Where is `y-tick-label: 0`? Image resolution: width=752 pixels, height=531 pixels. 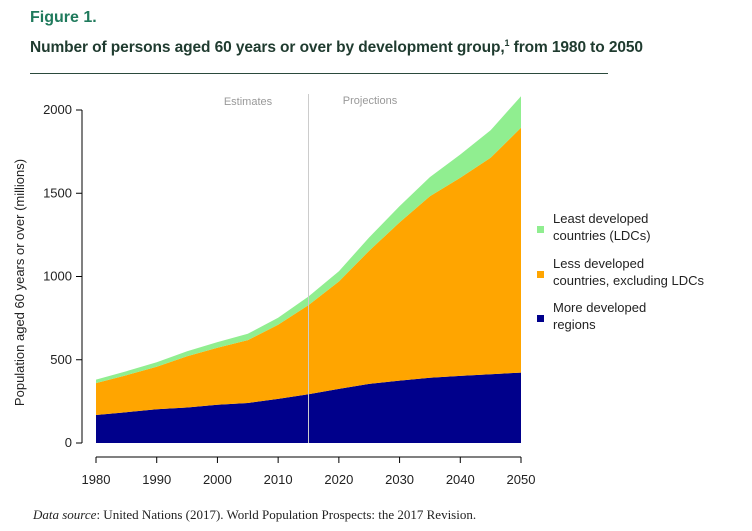
y-tick-label: 0 is located at coordinates (68, 442).